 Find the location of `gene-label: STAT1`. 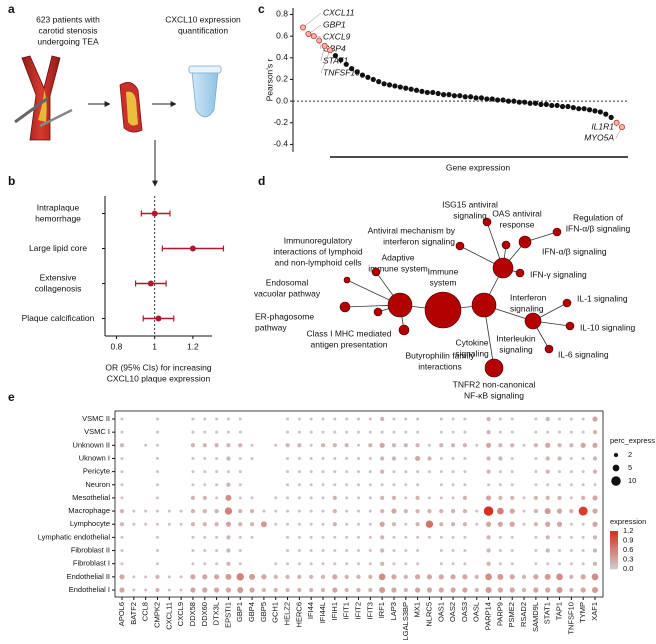

gene-label: STAT1 is located at coordinates (547, 613).